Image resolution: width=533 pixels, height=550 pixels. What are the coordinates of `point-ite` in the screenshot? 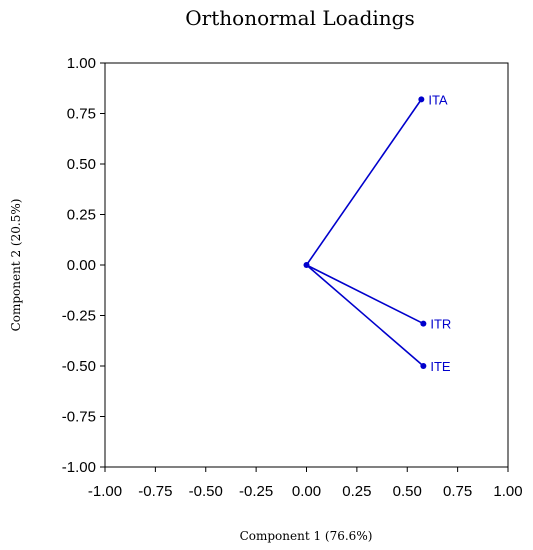 It's located at (423, 366).